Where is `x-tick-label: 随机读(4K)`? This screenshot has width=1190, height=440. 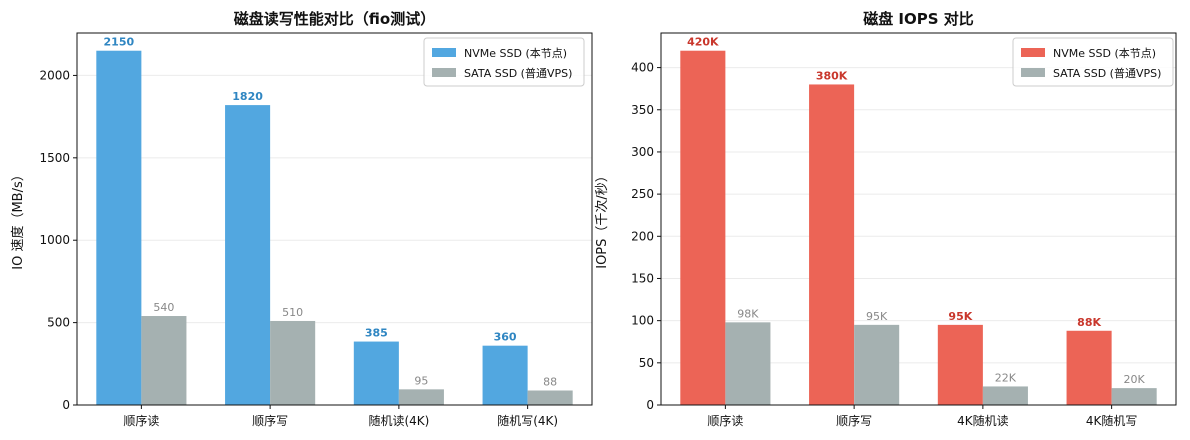 x-tick-label: 随机读(4K) is located at coordinates (398, 420).